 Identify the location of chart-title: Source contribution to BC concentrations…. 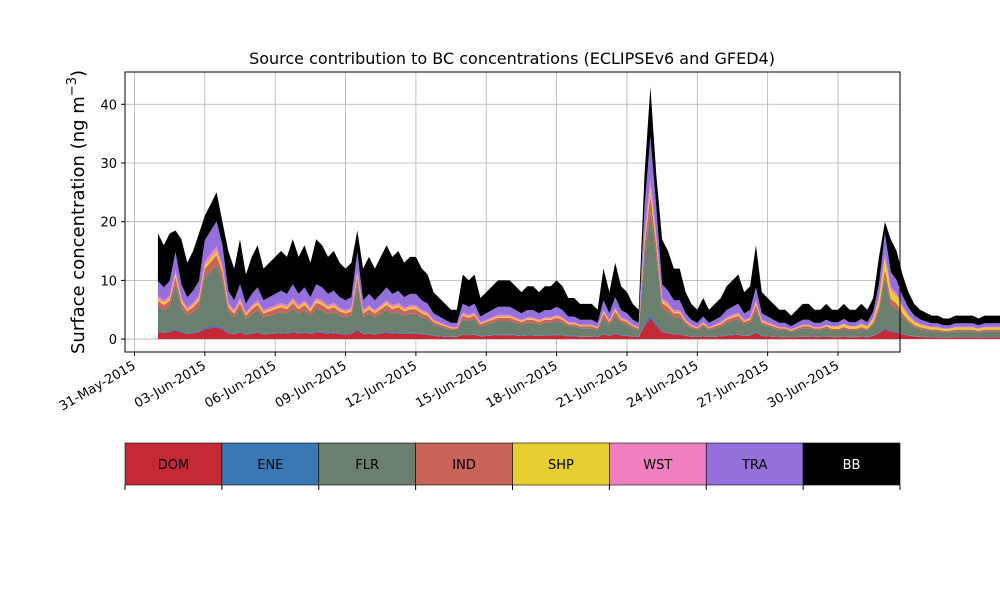
(512, 58).